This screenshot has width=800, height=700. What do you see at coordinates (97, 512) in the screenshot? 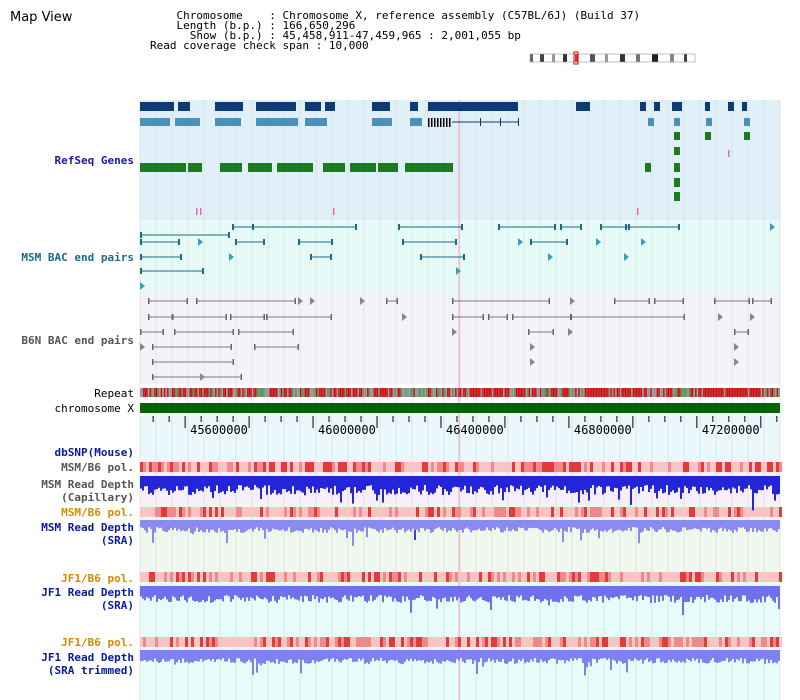
I see `track-label-msm-pol-2: MSM/B6 pol.` at bounding box center [97, 512].